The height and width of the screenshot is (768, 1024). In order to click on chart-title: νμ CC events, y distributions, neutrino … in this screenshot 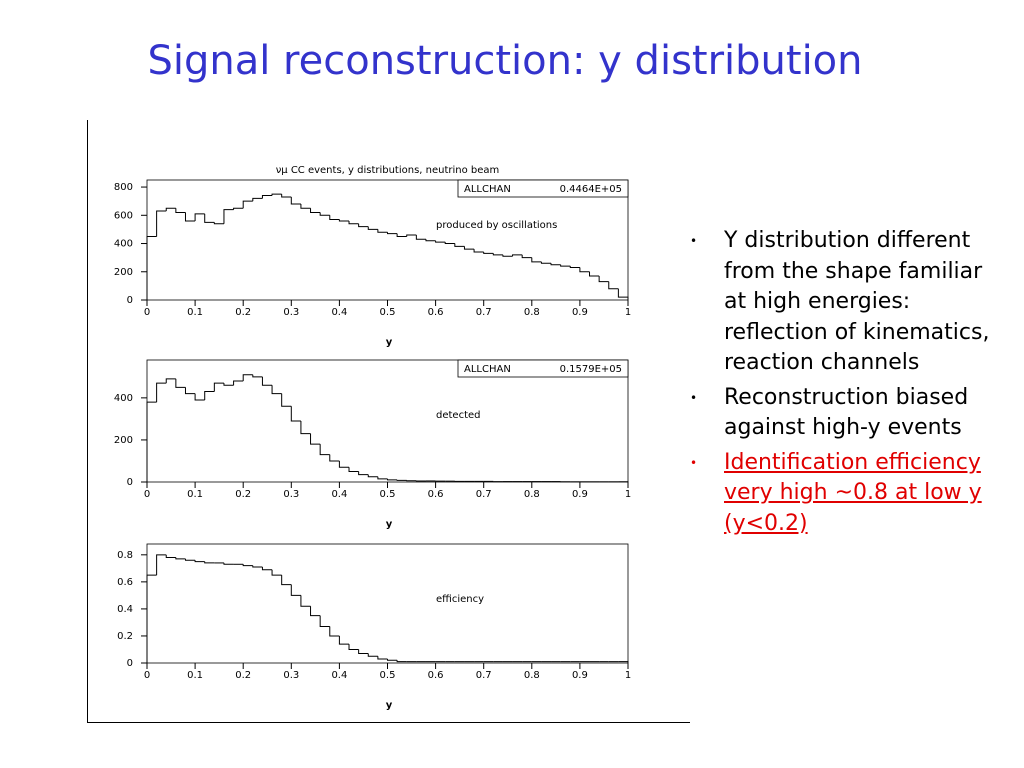, I will do `click(388, 170)`.